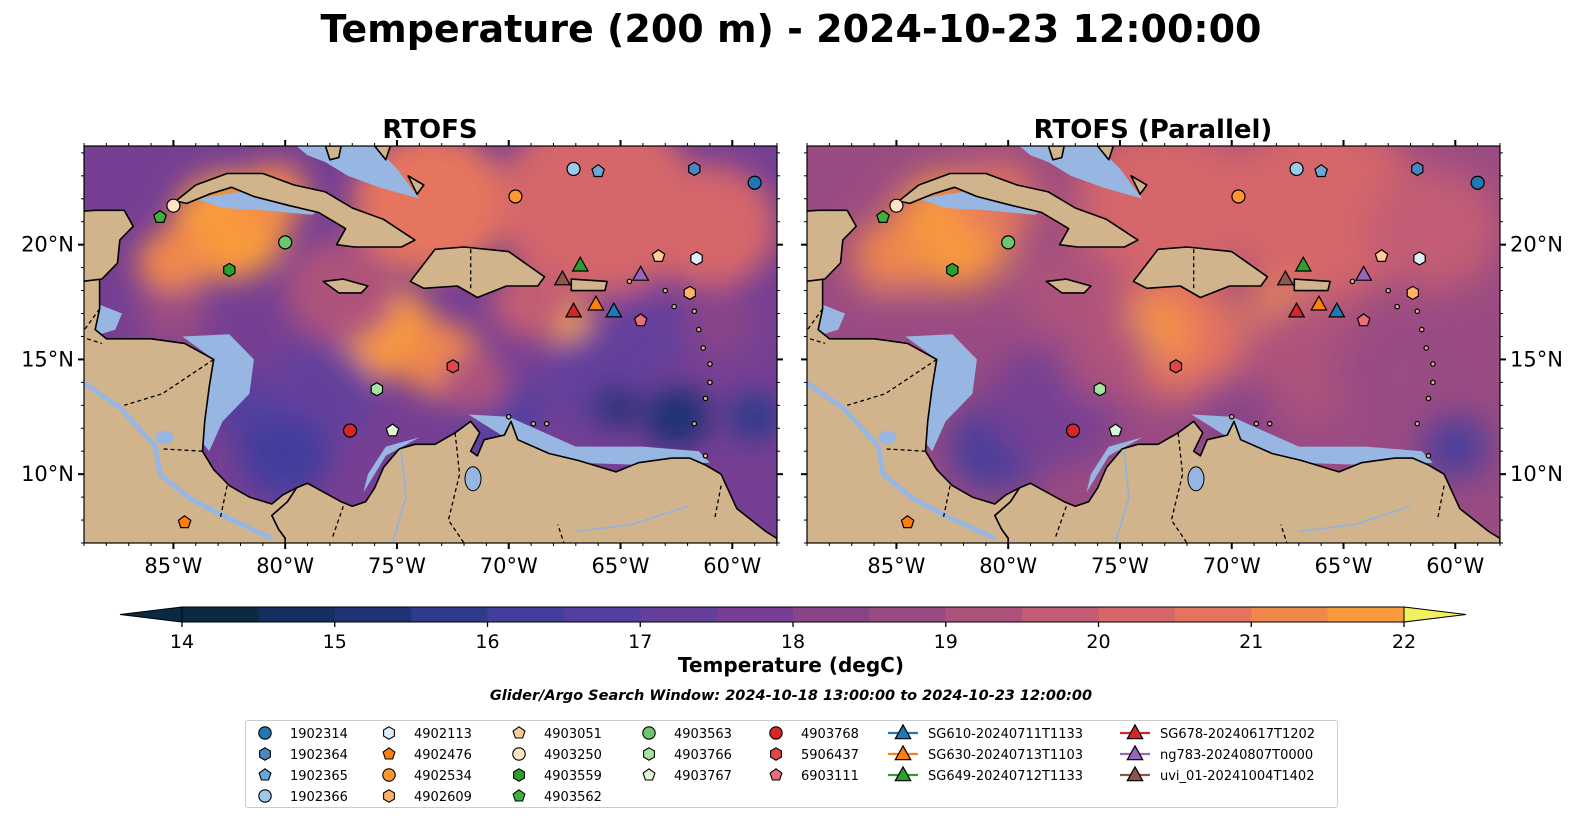  Describe the element at coordinates (703, 776) in the screenshot. I see `legend-label: 4903767` at that location.